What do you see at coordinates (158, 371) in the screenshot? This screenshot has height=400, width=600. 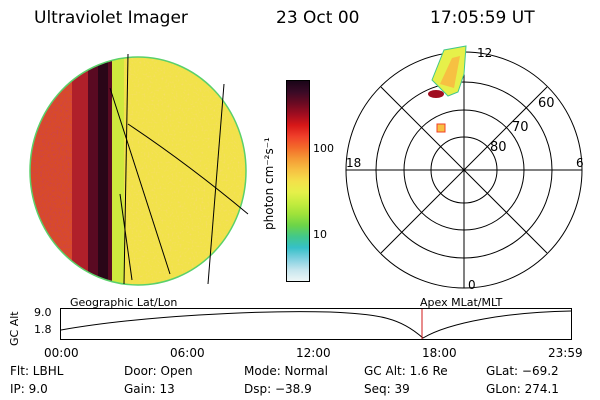 I see `status-door: Door: Open` at bounding box center [158, 371].